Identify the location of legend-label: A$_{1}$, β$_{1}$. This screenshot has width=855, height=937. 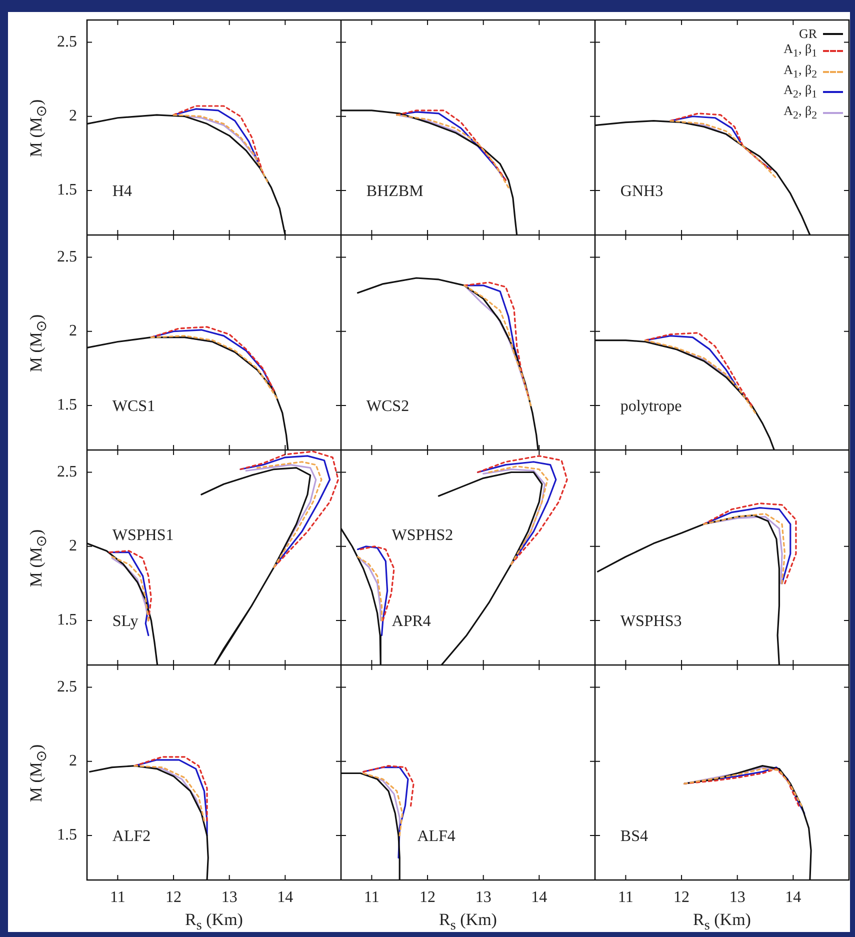
(800, 51).